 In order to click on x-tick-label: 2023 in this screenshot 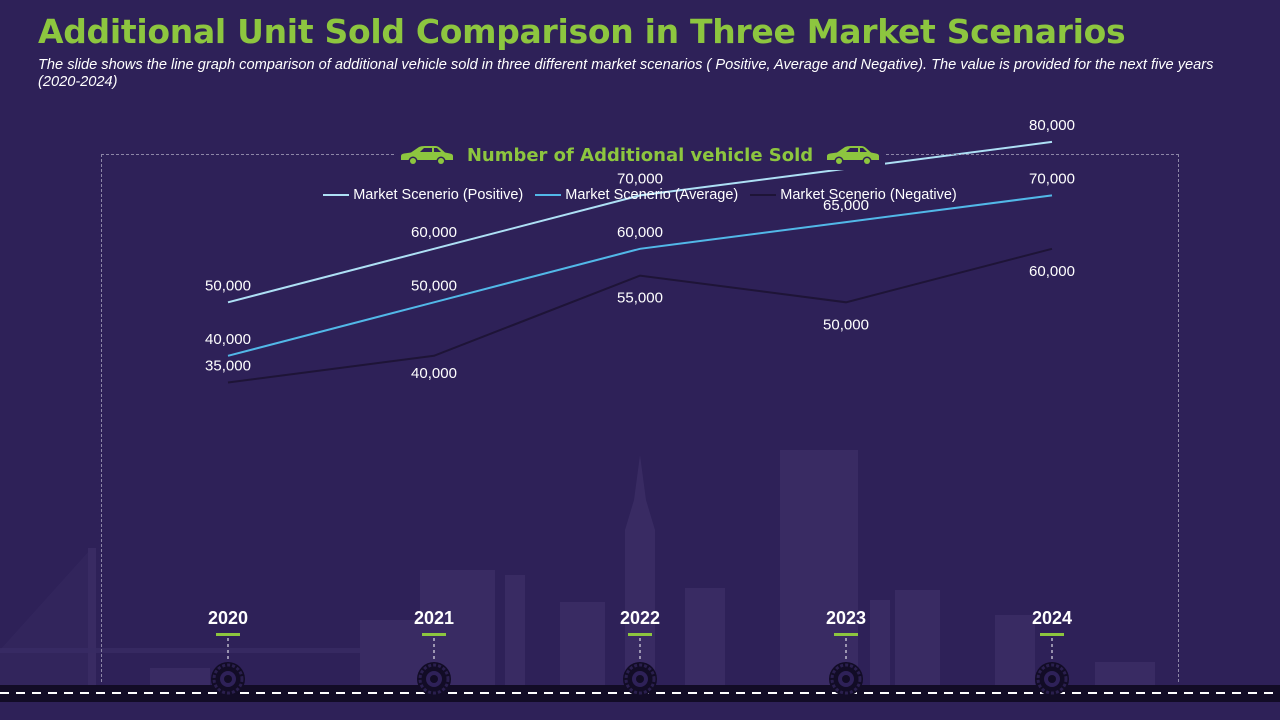, I will do `click(846, 618)`.